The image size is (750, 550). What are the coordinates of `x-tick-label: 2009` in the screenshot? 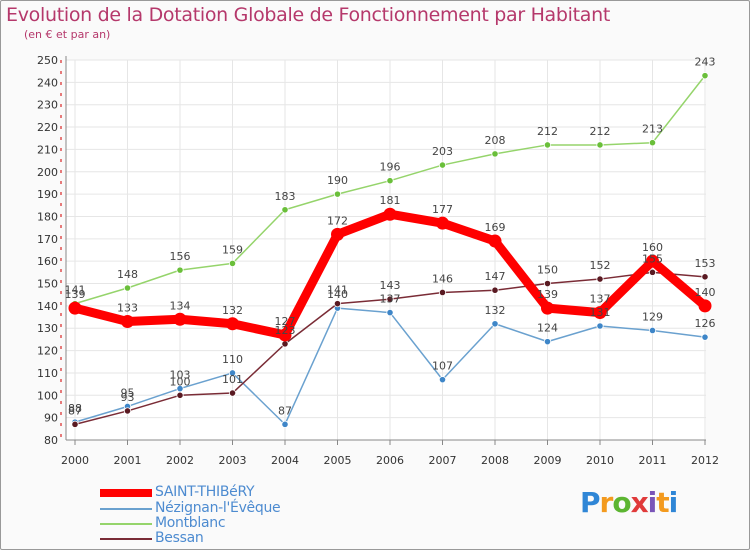 It's located at (548, 460).